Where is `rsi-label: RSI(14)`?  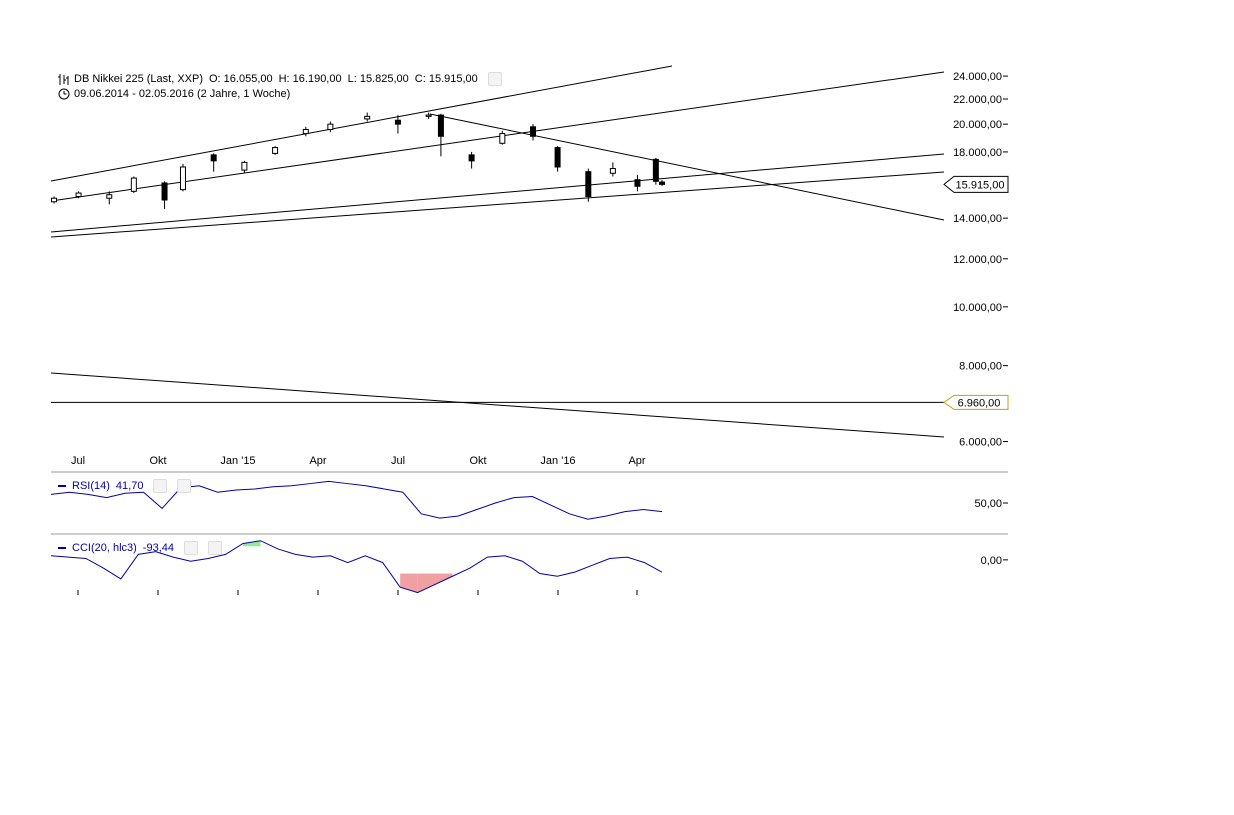
rsi-label: RSI(14) is located at coordinates (91, 485).